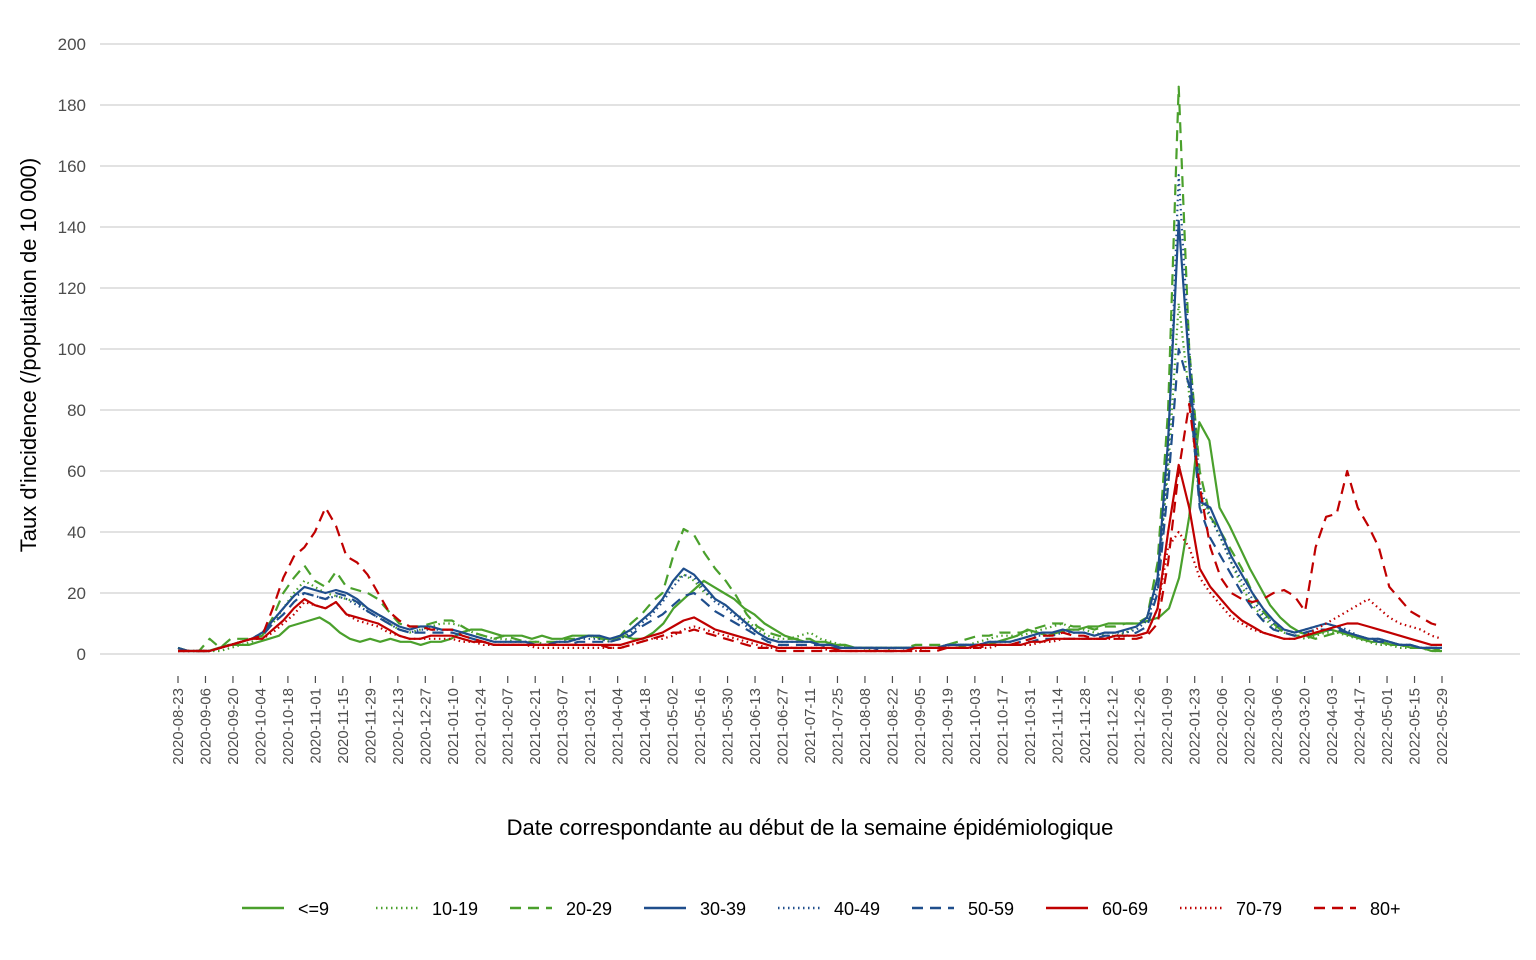 The height and width of the screenshot is (960, 1536). I want to click on x-tick-label: 2021-04-18, so click(645, 726).